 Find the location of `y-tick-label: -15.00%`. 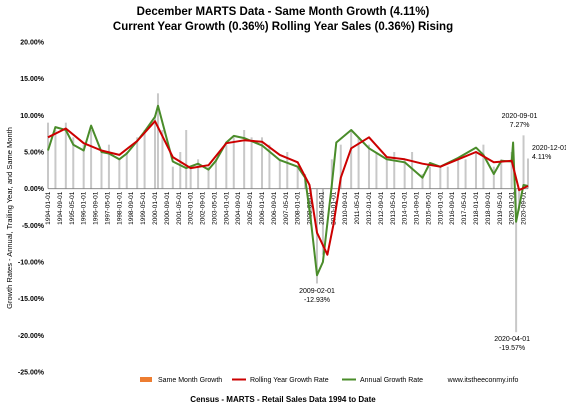

y-tick-label: -15.00% is located at coordinates (31, 299).